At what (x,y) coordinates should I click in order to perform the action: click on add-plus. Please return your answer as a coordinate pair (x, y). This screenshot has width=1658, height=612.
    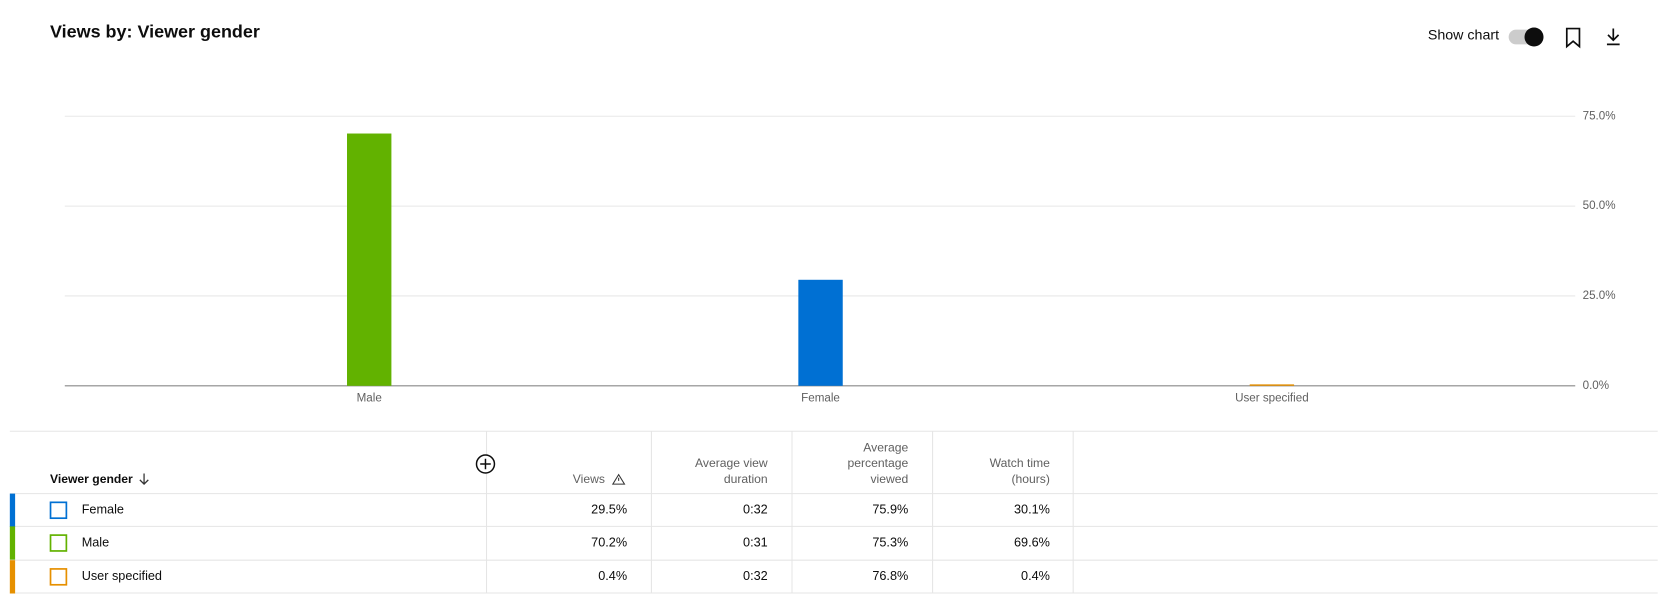
    Looking at the image, I should click on (485, 464).